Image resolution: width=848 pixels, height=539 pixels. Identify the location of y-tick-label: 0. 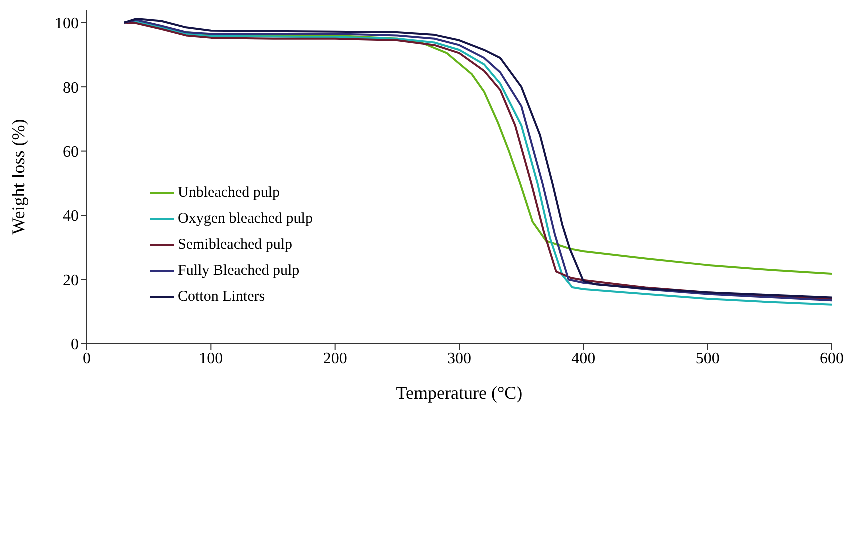
(75, 345).